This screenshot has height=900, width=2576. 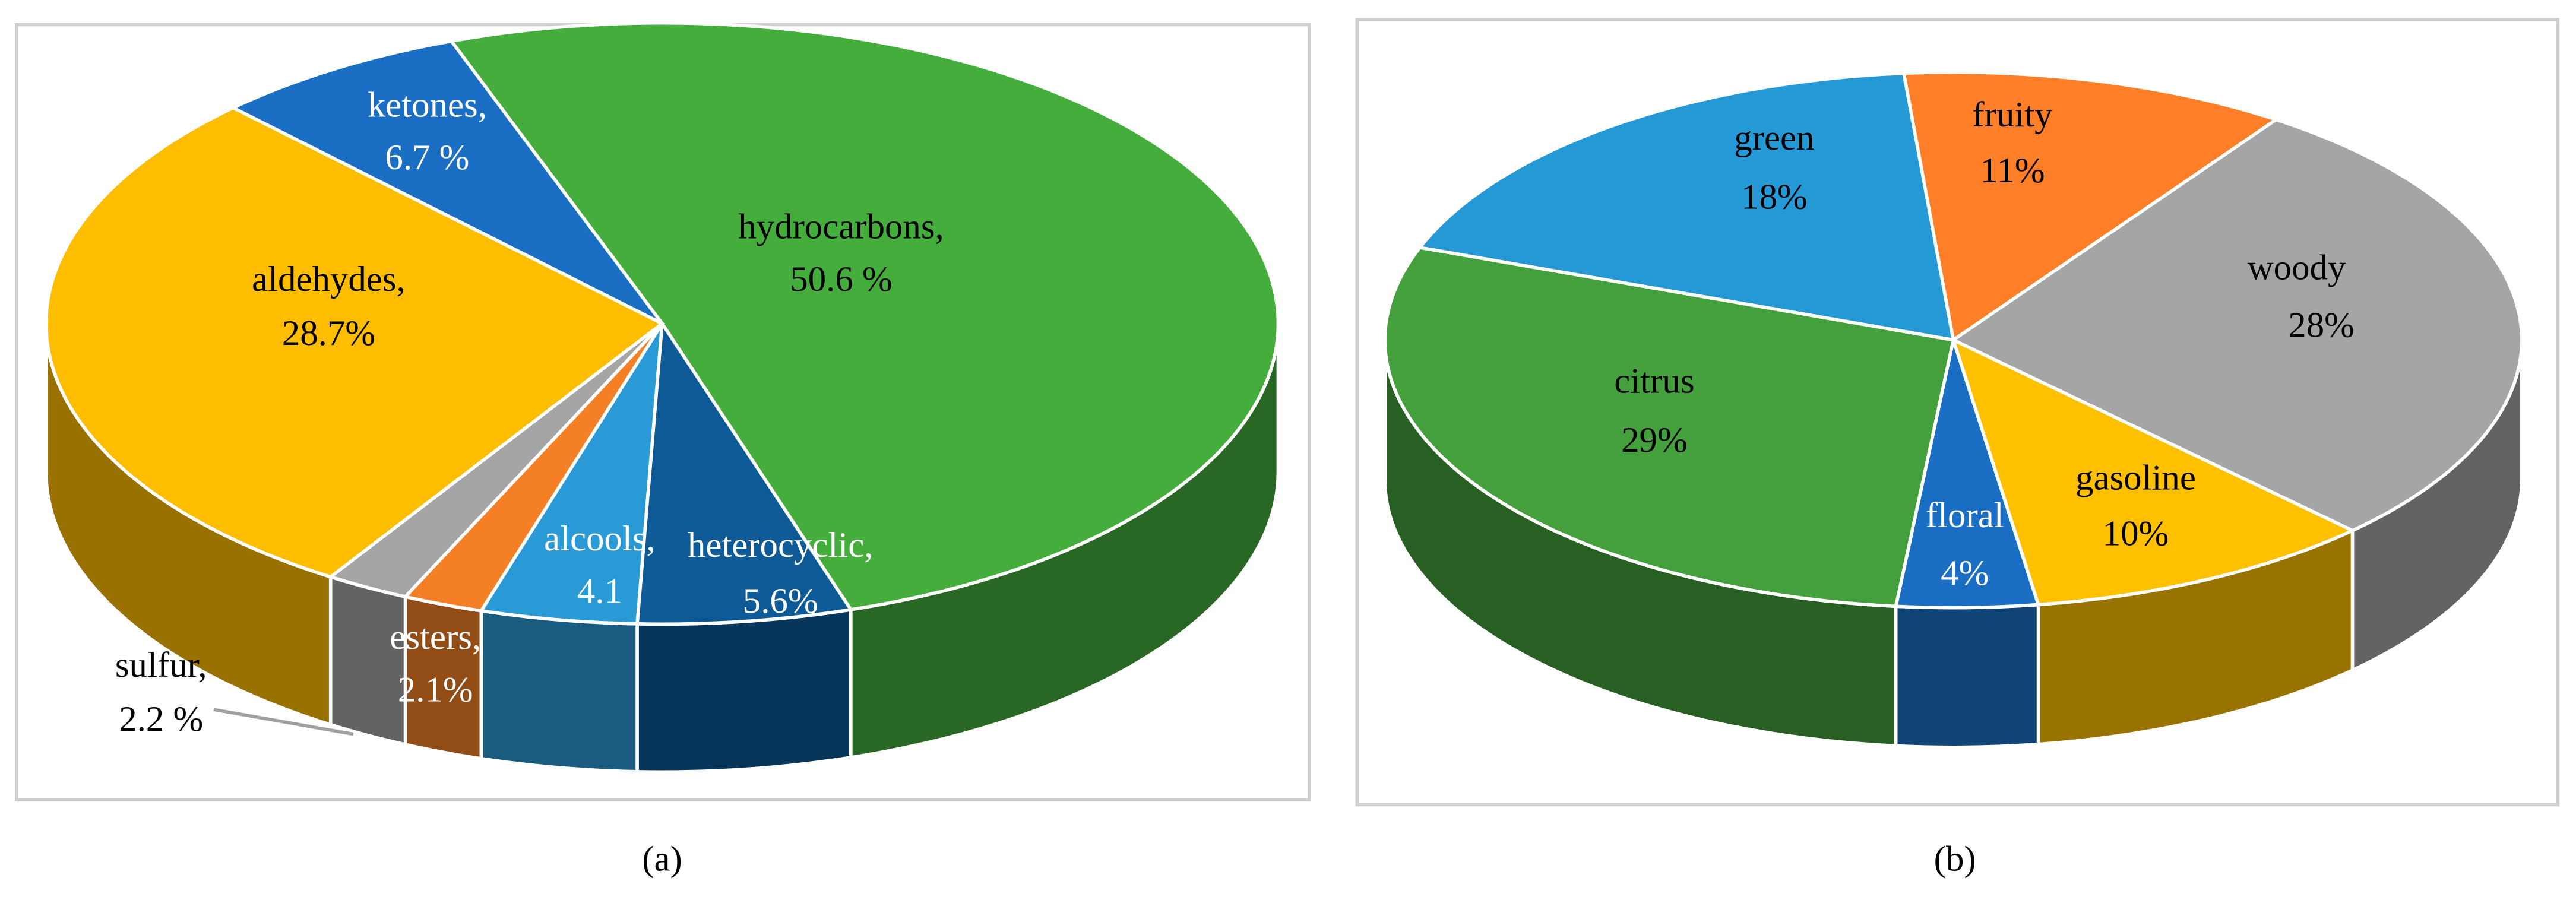 I want to click on value-label: 28.7%, so click(x=328, y=333).